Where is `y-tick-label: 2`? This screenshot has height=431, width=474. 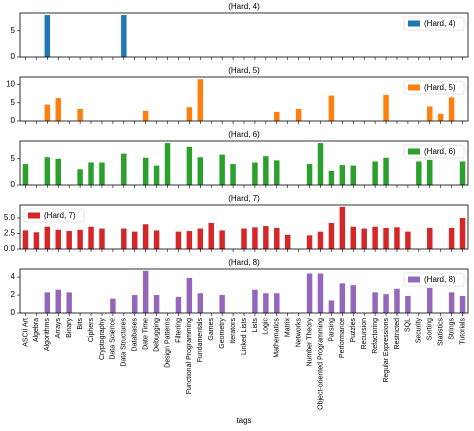
y-tick-label: 2 is located at coordinates (13, 294).